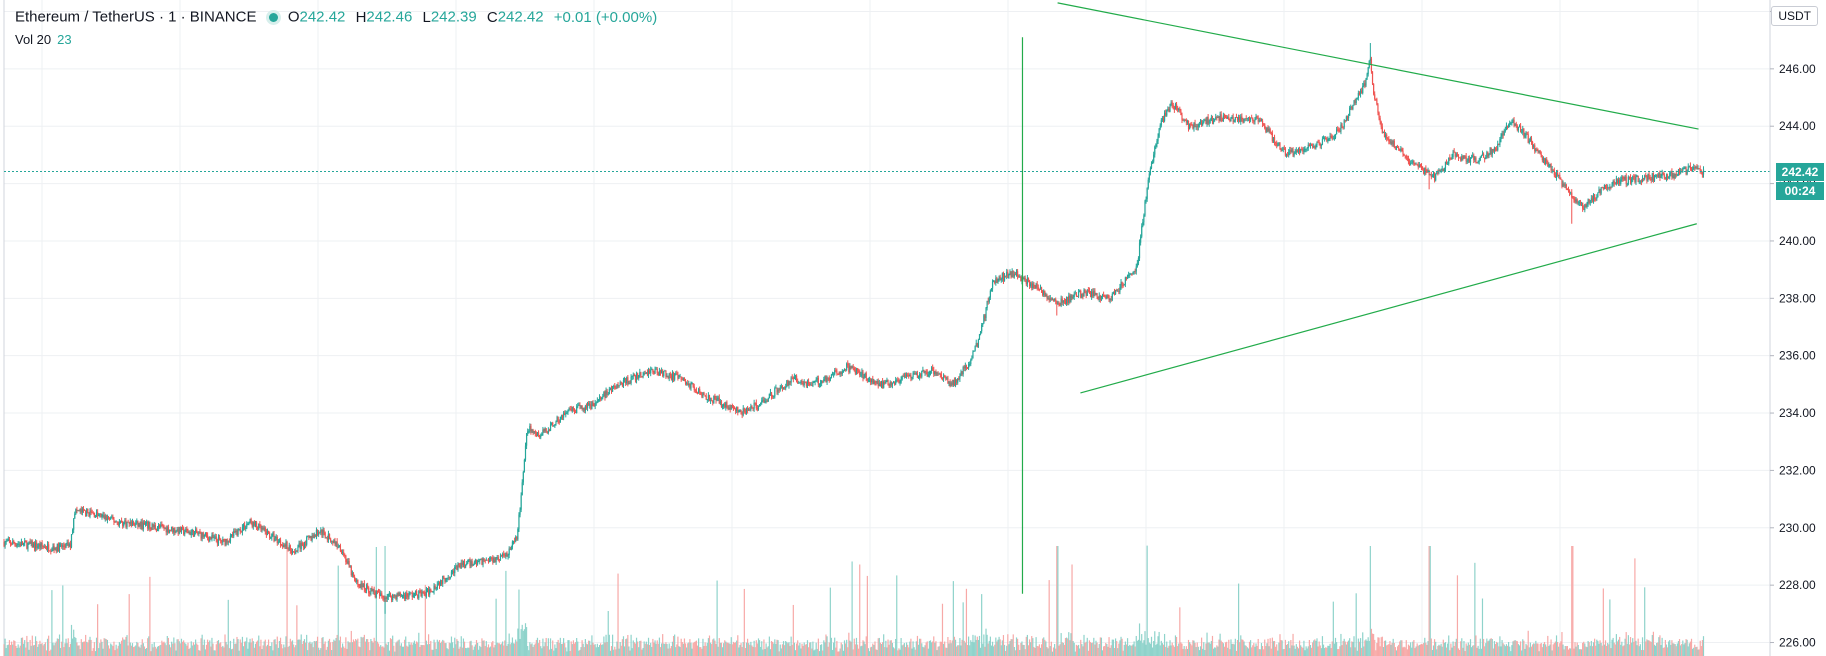  What do you see at coordinates (1794, 16) in the screenshot?
I see `currency-badge: USDT` at bounding box center [1794, 16].